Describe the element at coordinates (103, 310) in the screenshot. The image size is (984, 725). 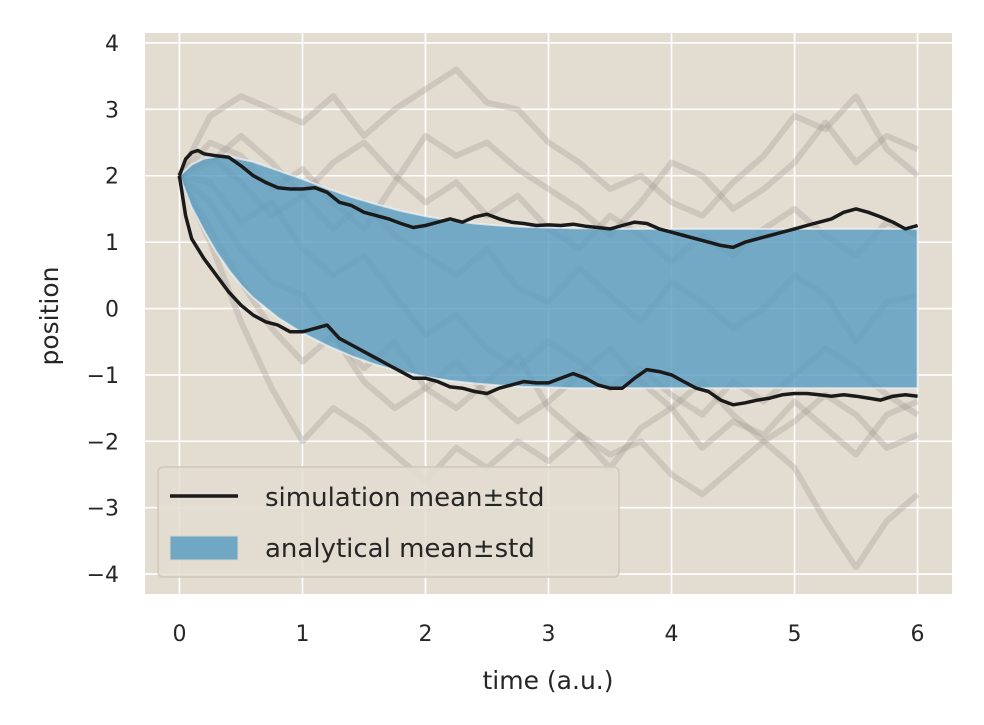
I see `y-tick-labels: 4 3 2 1 0 −1 −2 −3 −4` at that location.